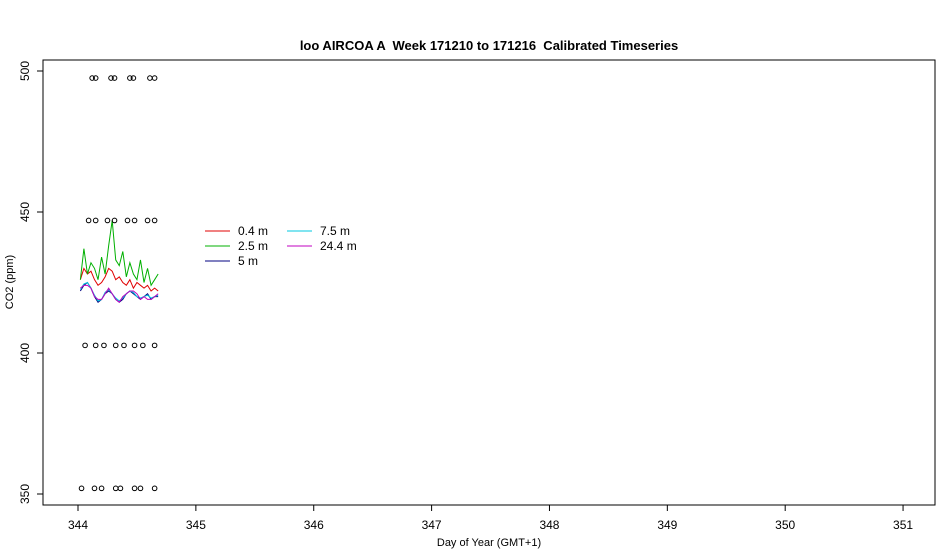 The height and width of the screenshot is (550, 950). Describe the element at coordinates (248, 261) in the screenshot. I see `legend-label: 5 m` at that location.